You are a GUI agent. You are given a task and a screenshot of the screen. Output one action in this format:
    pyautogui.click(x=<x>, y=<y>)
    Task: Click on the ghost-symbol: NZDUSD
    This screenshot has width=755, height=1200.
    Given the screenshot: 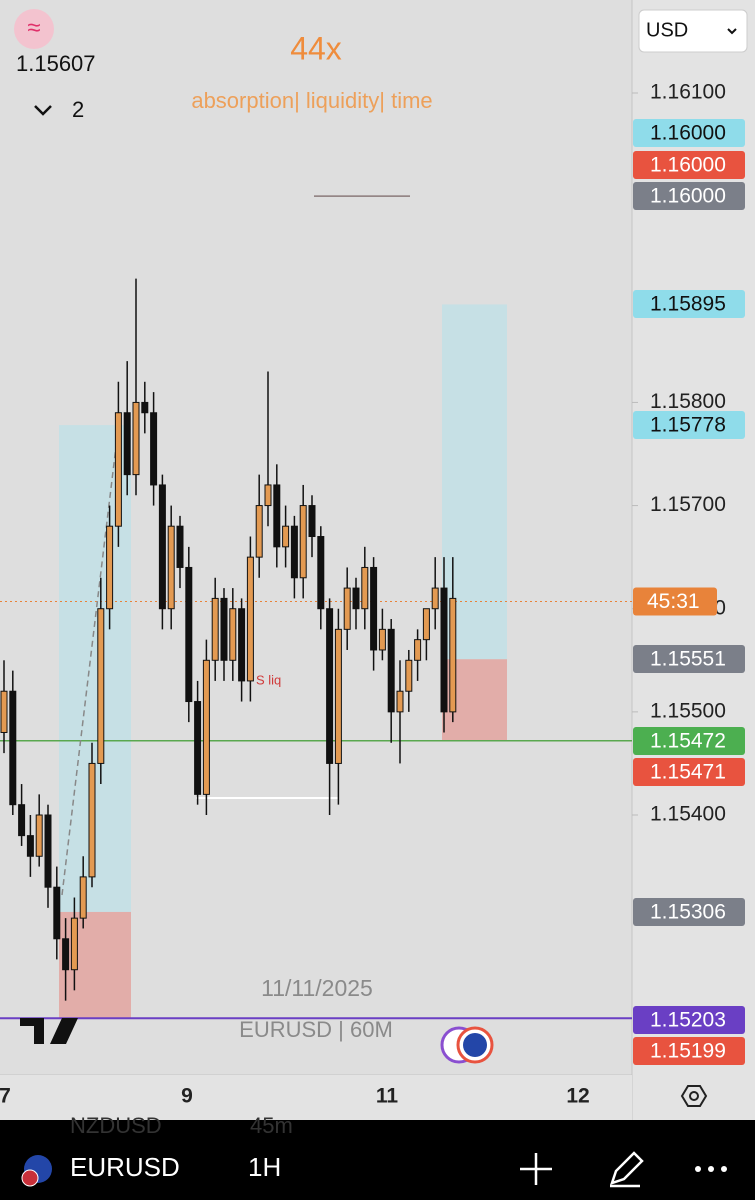 What is the action you would take?
    pyautogui.click(x=116, y=1125)
    